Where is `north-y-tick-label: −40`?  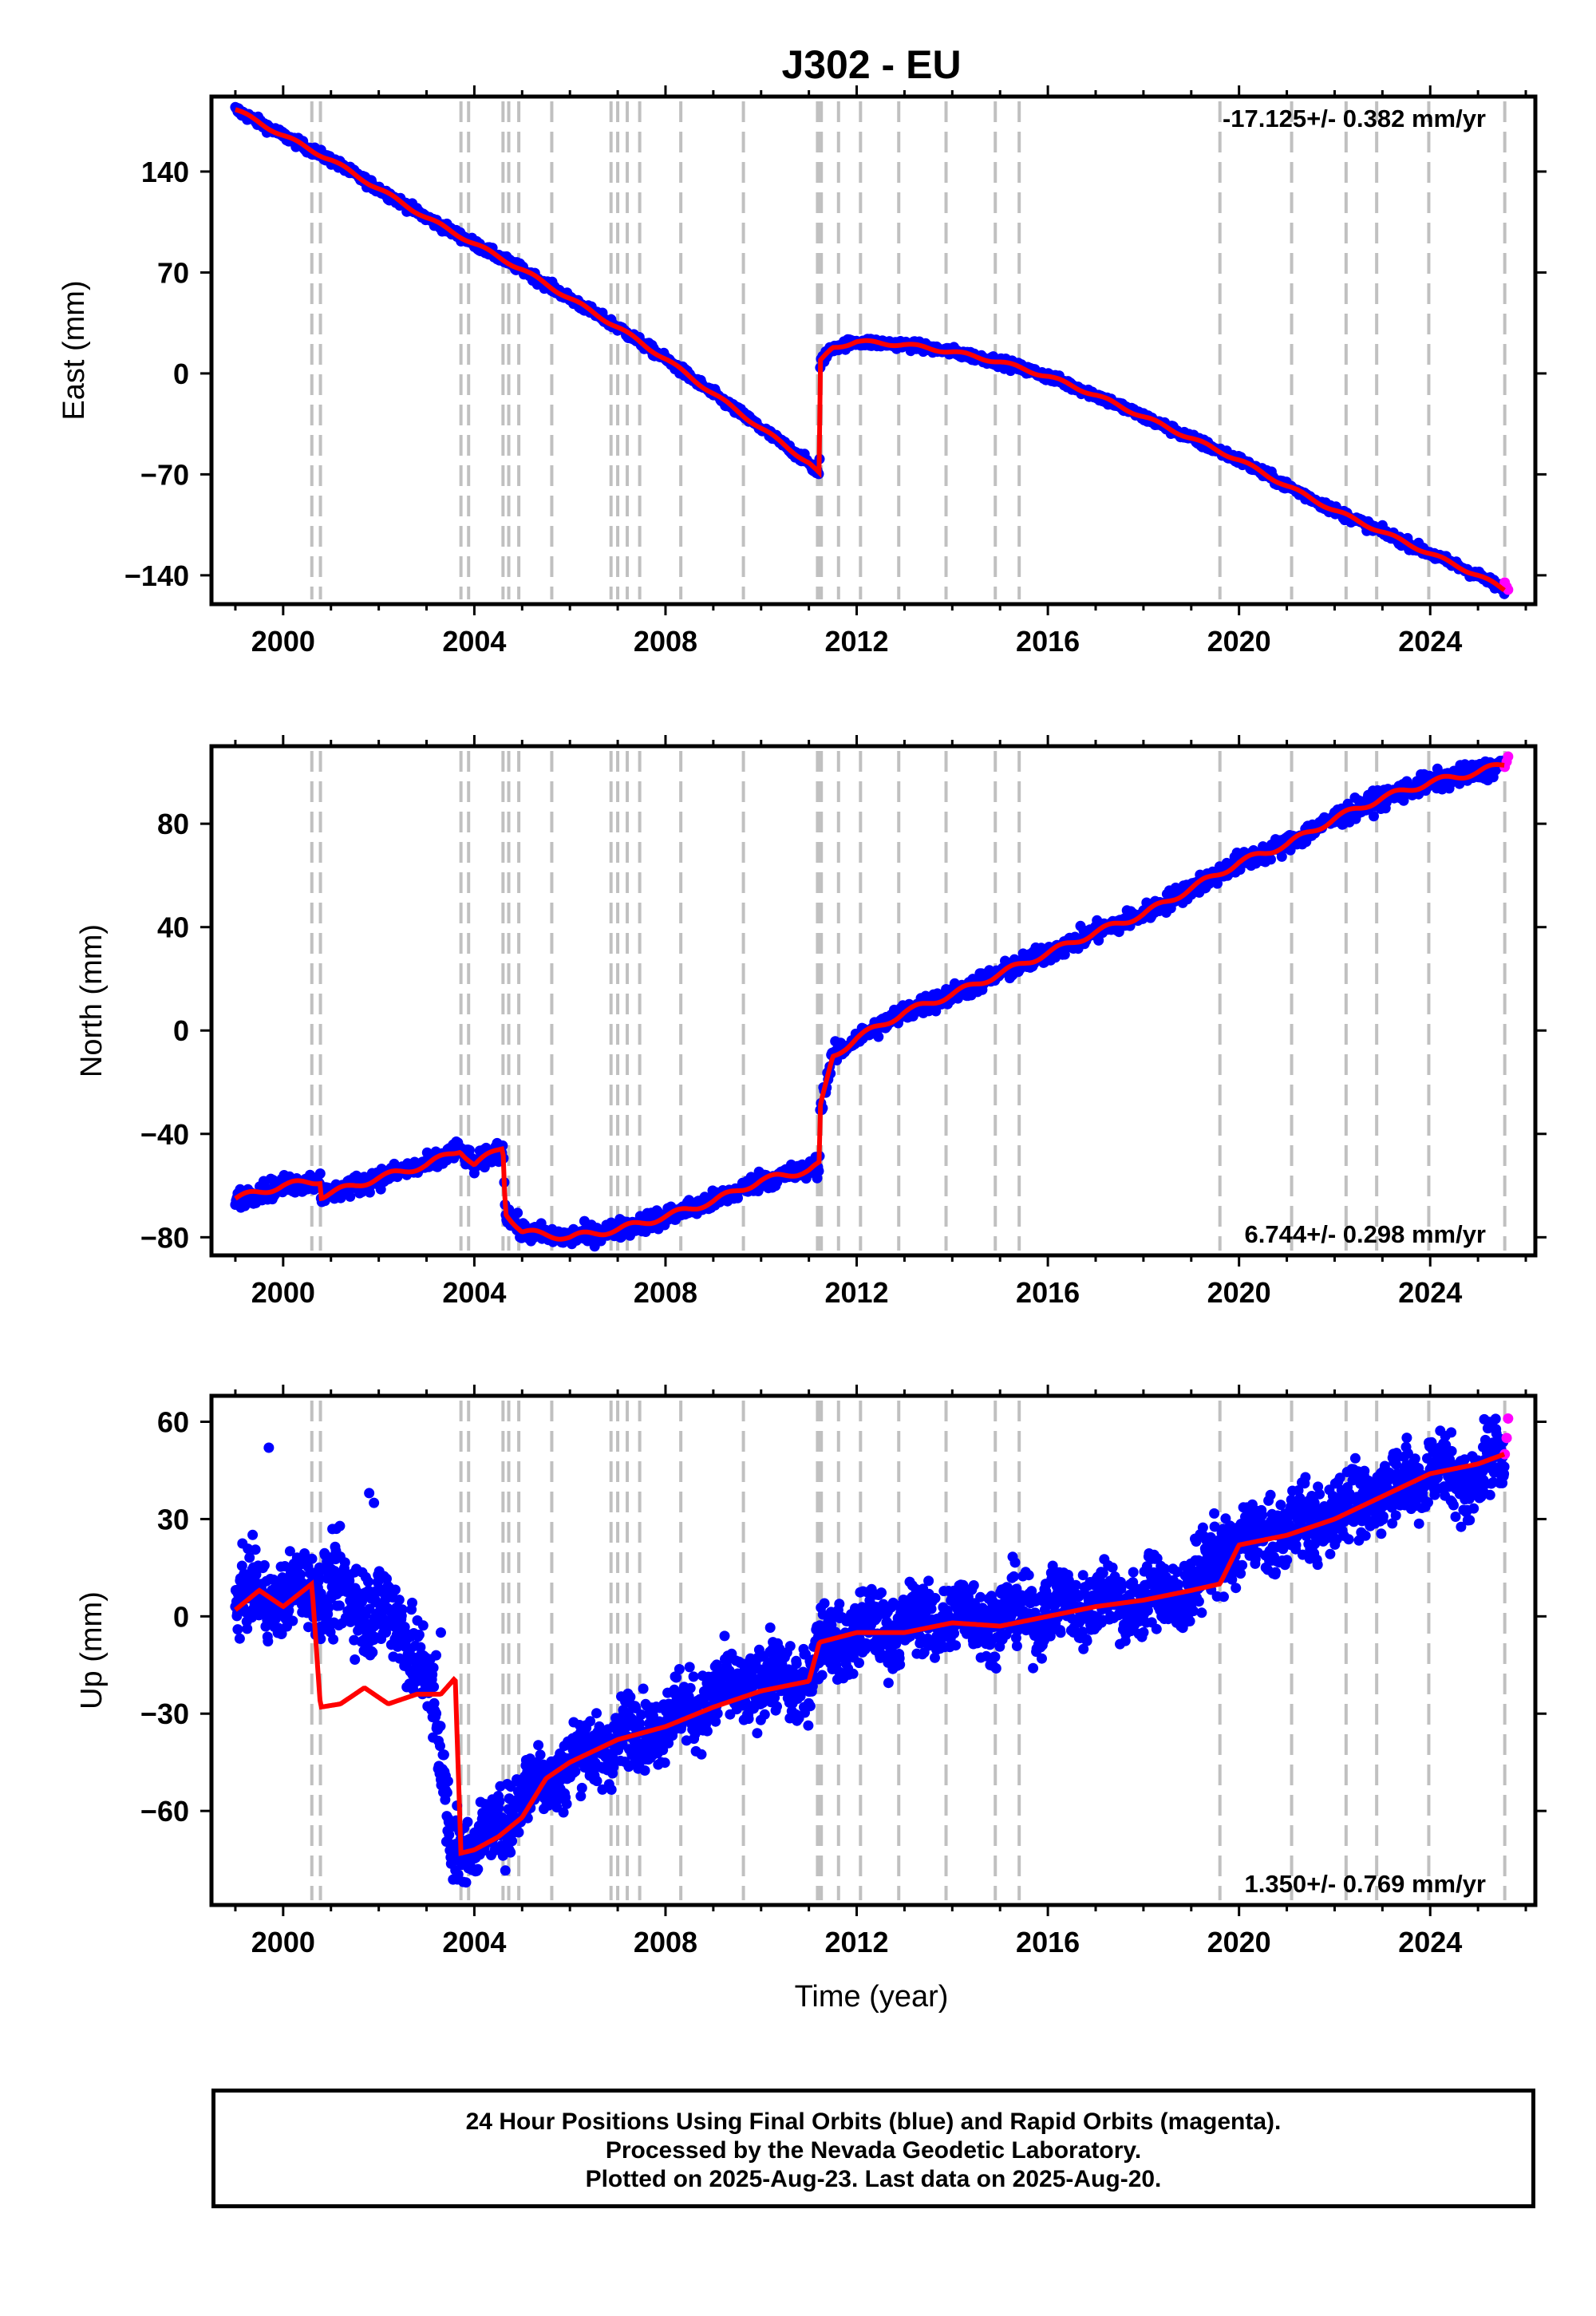 north-y-tick-label: −40 is located at coordinates (164, 1134).